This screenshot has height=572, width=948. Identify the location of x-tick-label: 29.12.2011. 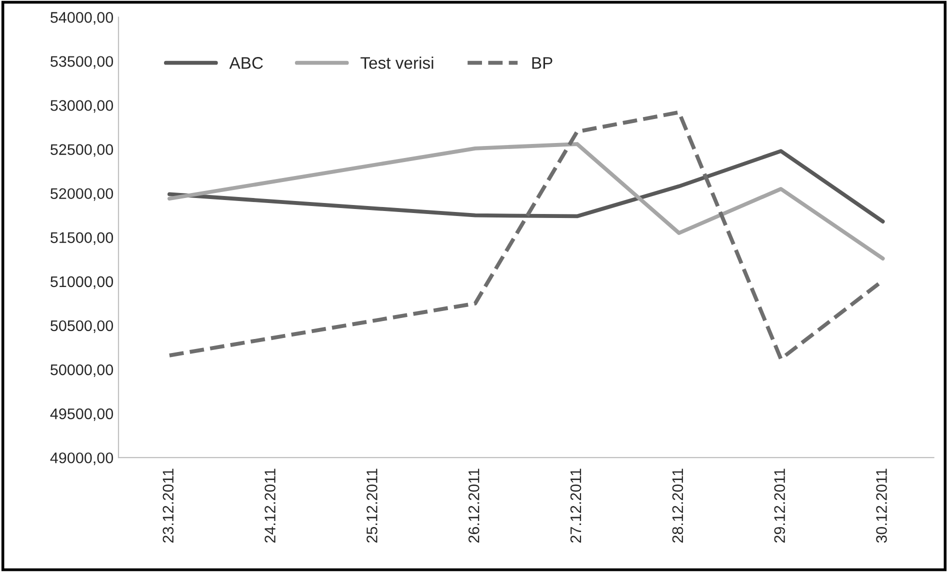
(780, 505).